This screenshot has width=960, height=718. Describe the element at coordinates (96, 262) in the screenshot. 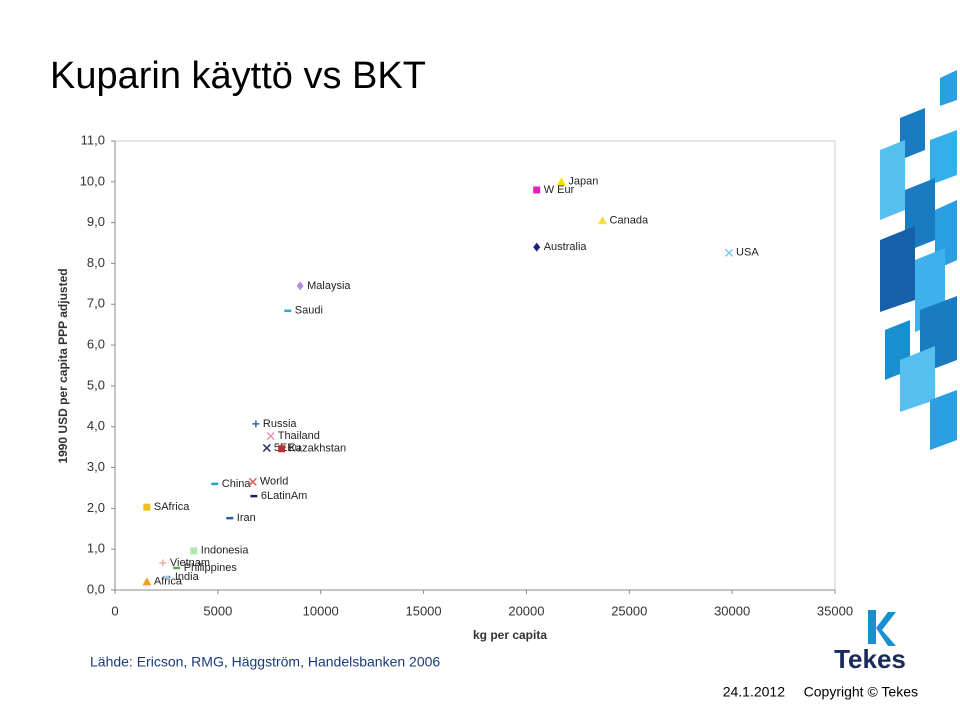

I see `y-tick-label: 8,0` at that location.